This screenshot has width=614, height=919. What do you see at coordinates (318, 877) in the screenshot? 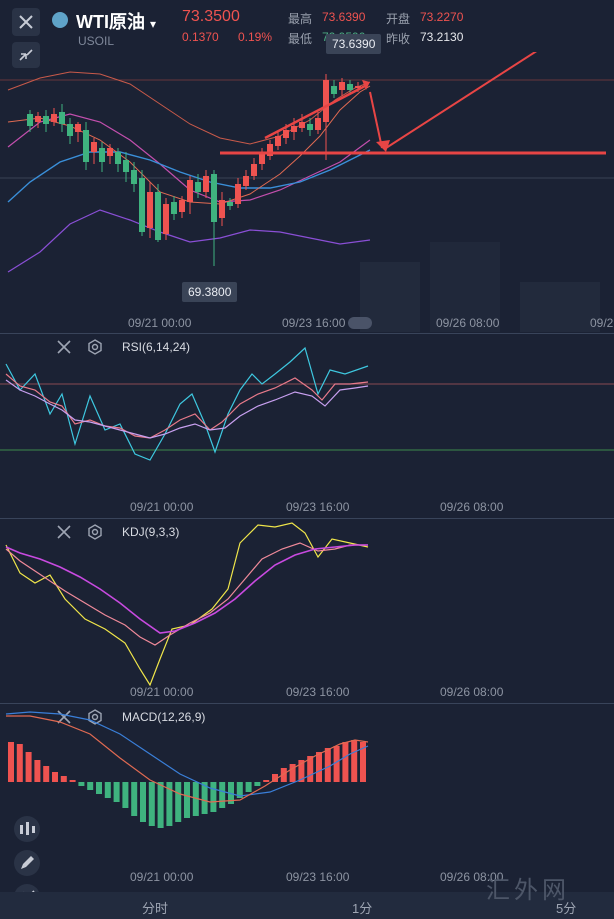
I see `macd-axis-2: 09/23 16:00` at bounding box center [318, 877].